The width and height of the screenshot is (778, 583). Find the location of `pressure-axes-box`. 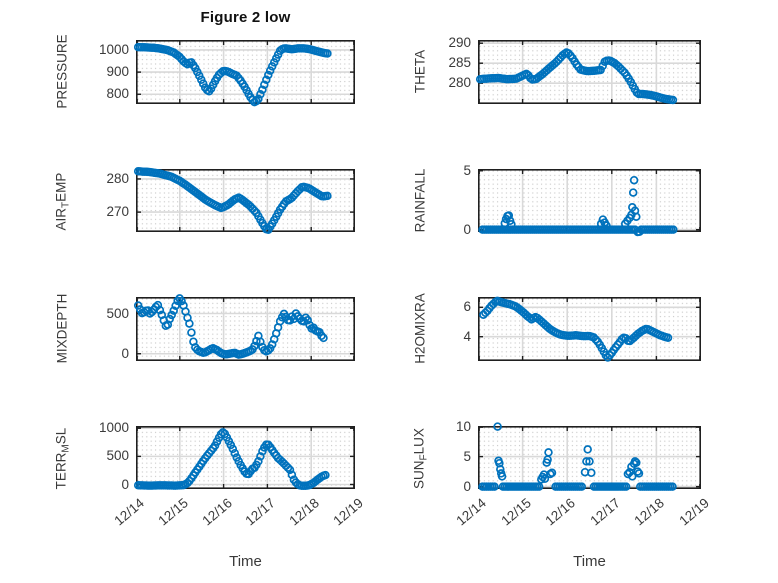

pressure-axes-box is located at coordinates (245, 72).